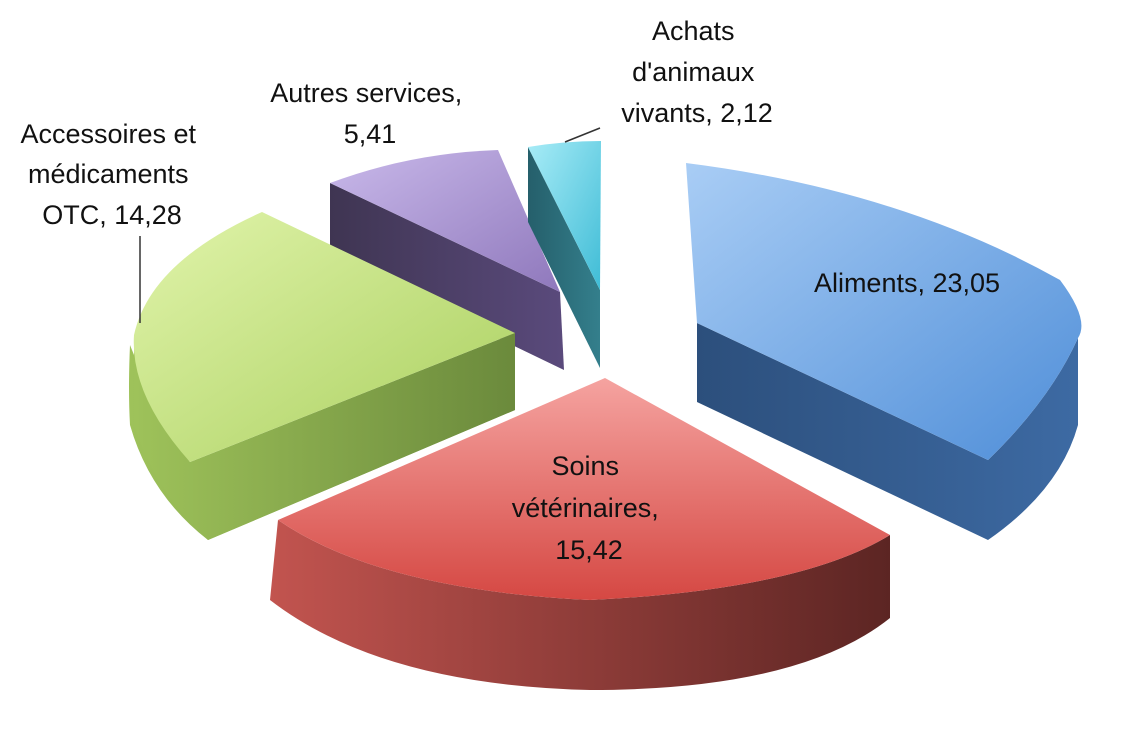 The width and height of the screenshot is (1130, 729). What do you see at coordinates (693, 72) in the screenshot?
I see `data-label-achats-line-2: d'animaux` at bounding box center [693, 72].